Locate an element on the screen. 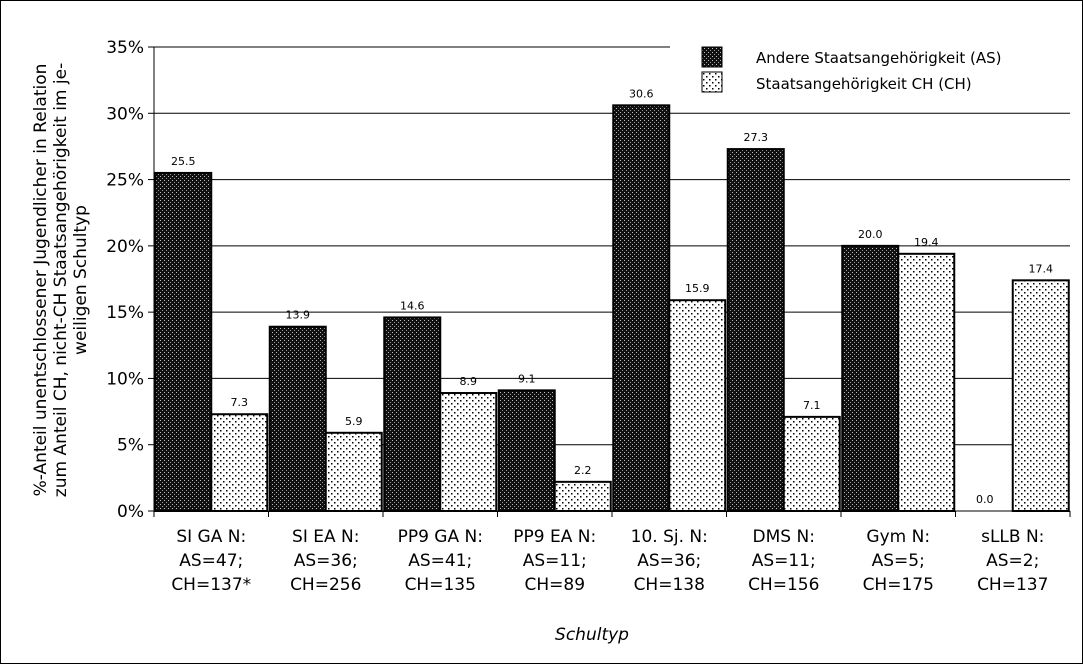 The width and height of the screenshot is (1083, 664). data-label: 27.3 is located at coordinates (756, 137).